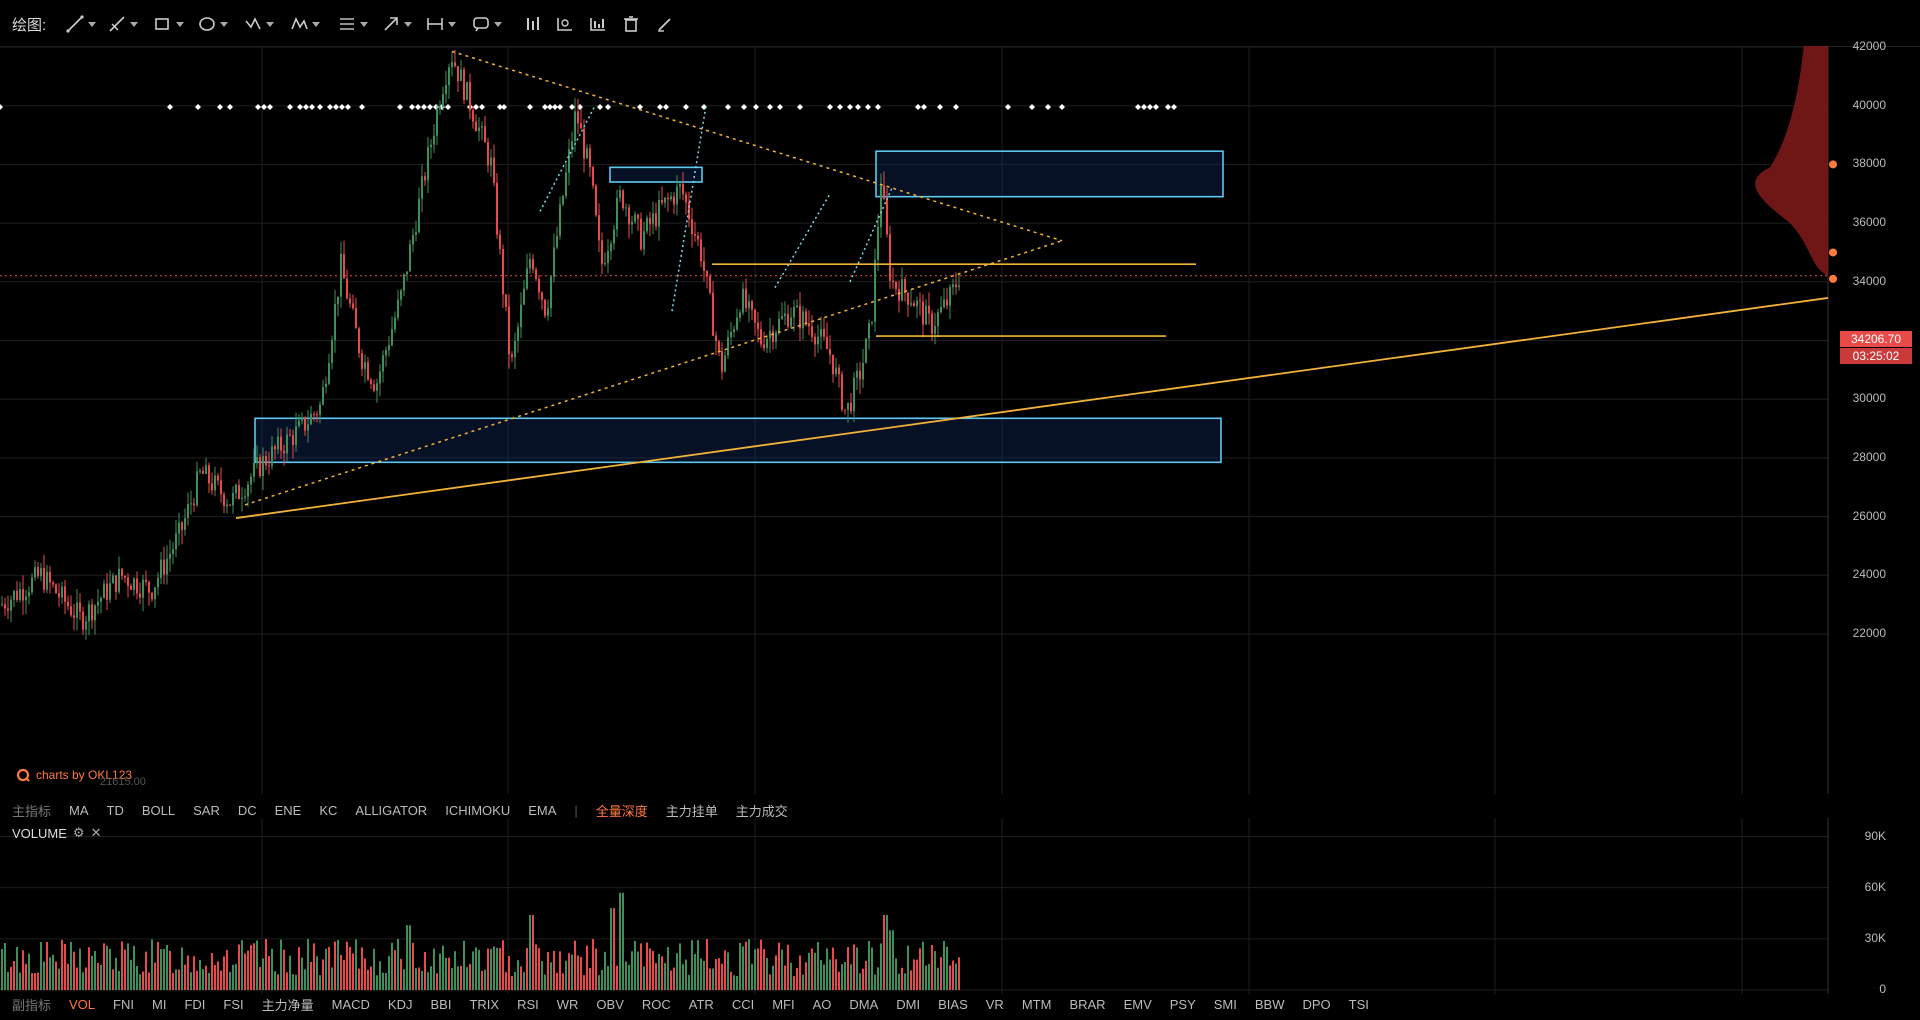 The height and width of the screenshot is (1020, 1920). I want to click on measure-tool-button, so click(441, 24).